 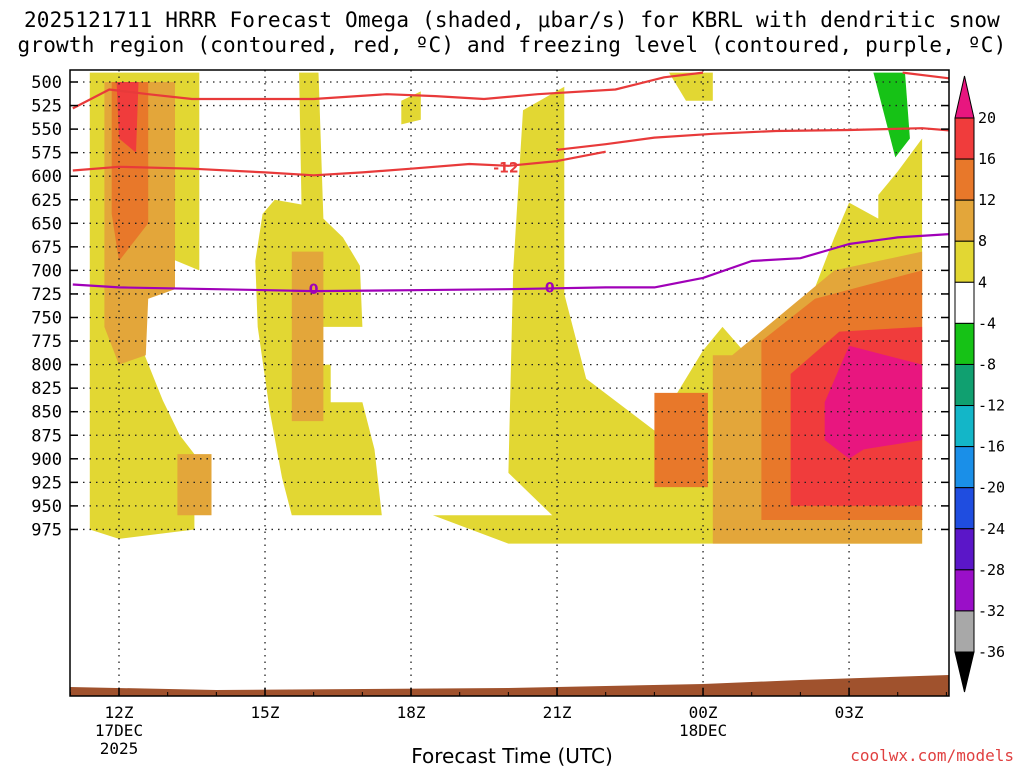 What do you see at coordinates (557, 712) in the screenshot?
I see `x-tick-label: 21Z` at bounding box center [557, 712].